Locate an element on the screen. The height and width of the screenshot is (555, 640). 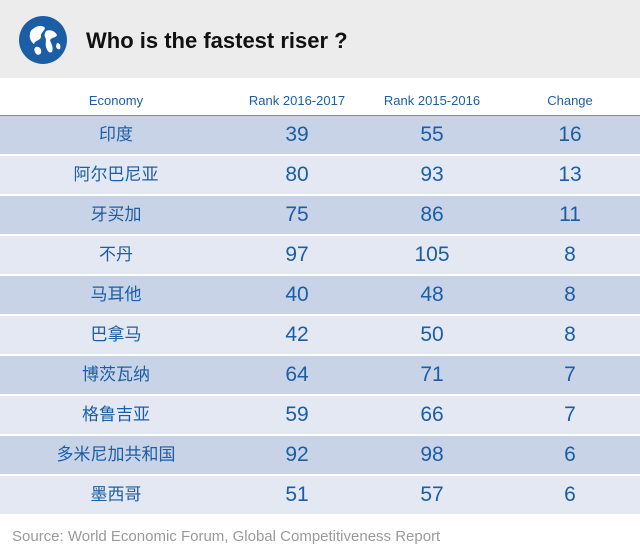
table-row: 格鲁吉亚 59 66 7 is located at coordinates (320, 416).